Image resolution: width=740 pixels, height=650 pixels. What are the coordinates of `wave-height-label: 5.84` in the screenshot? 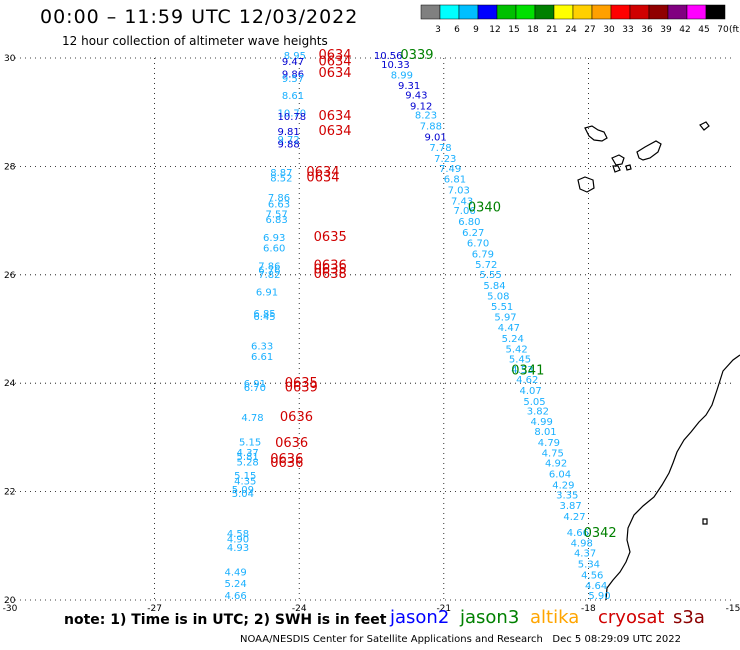 It's located at (494, 286).